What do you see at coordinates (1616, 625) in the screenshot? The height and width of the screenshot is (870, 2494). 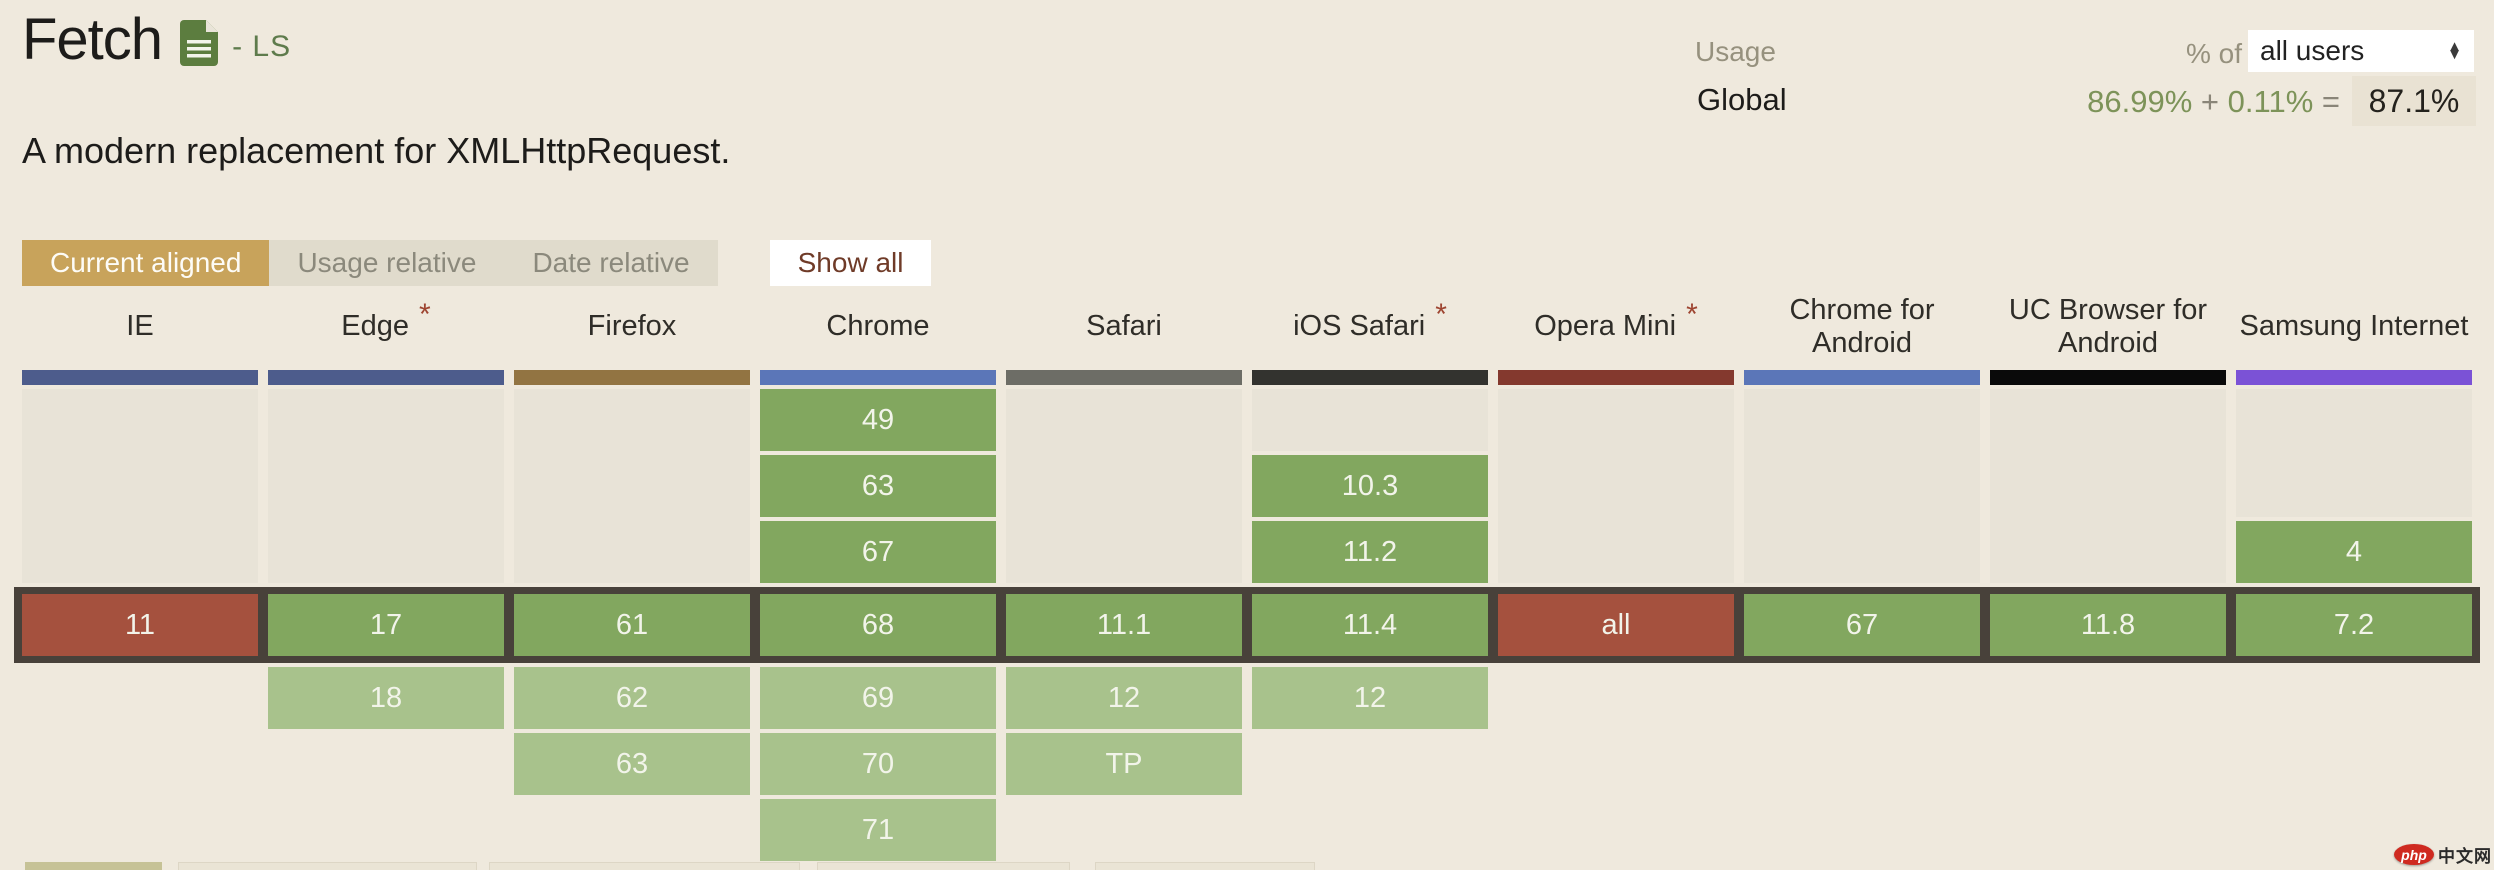 I see `current-version-cell: all` at bounding box center [1616, 625].